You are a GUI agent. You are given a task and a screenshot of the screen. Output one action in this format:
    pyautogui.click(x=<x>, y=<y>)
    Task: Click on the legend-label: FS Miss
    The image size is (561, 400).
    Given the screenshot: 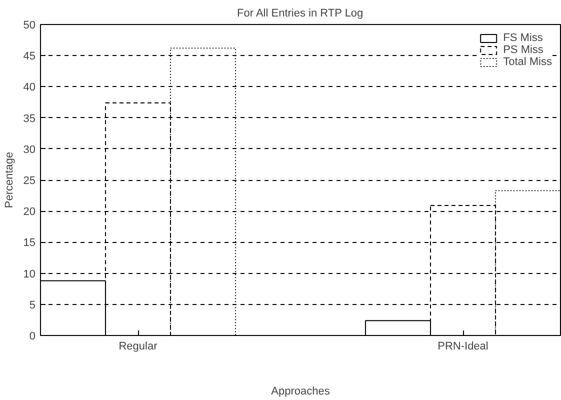 What is the action you would take?
    pyautogui.click(x=523, y=38)
    